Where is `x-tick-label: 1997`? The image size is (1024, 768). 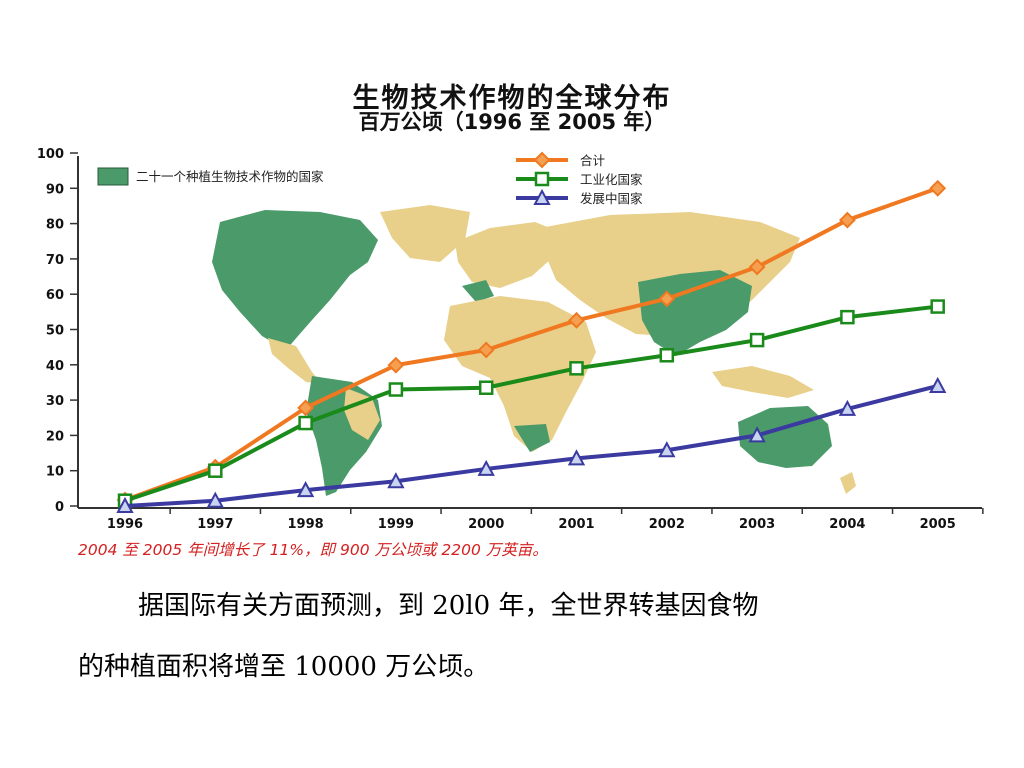 x-tick-label: 1997 is located at coordinates (215, 524).